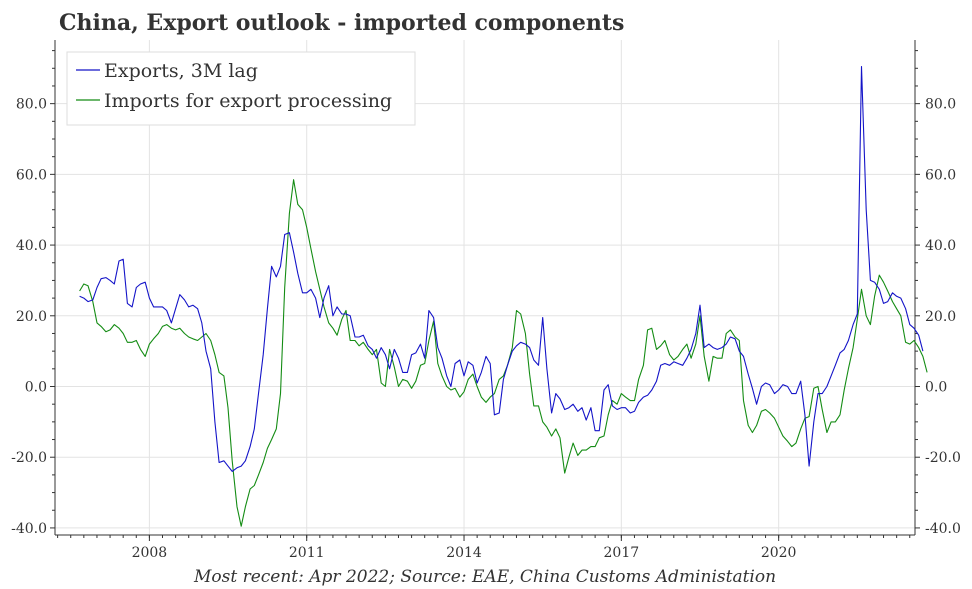 This screenshot has height=589, width=972. What do you see at coordinates (464, 553) in the screenshot?
I see `x-tick-label: 2014` at bounding box center [464, 553].